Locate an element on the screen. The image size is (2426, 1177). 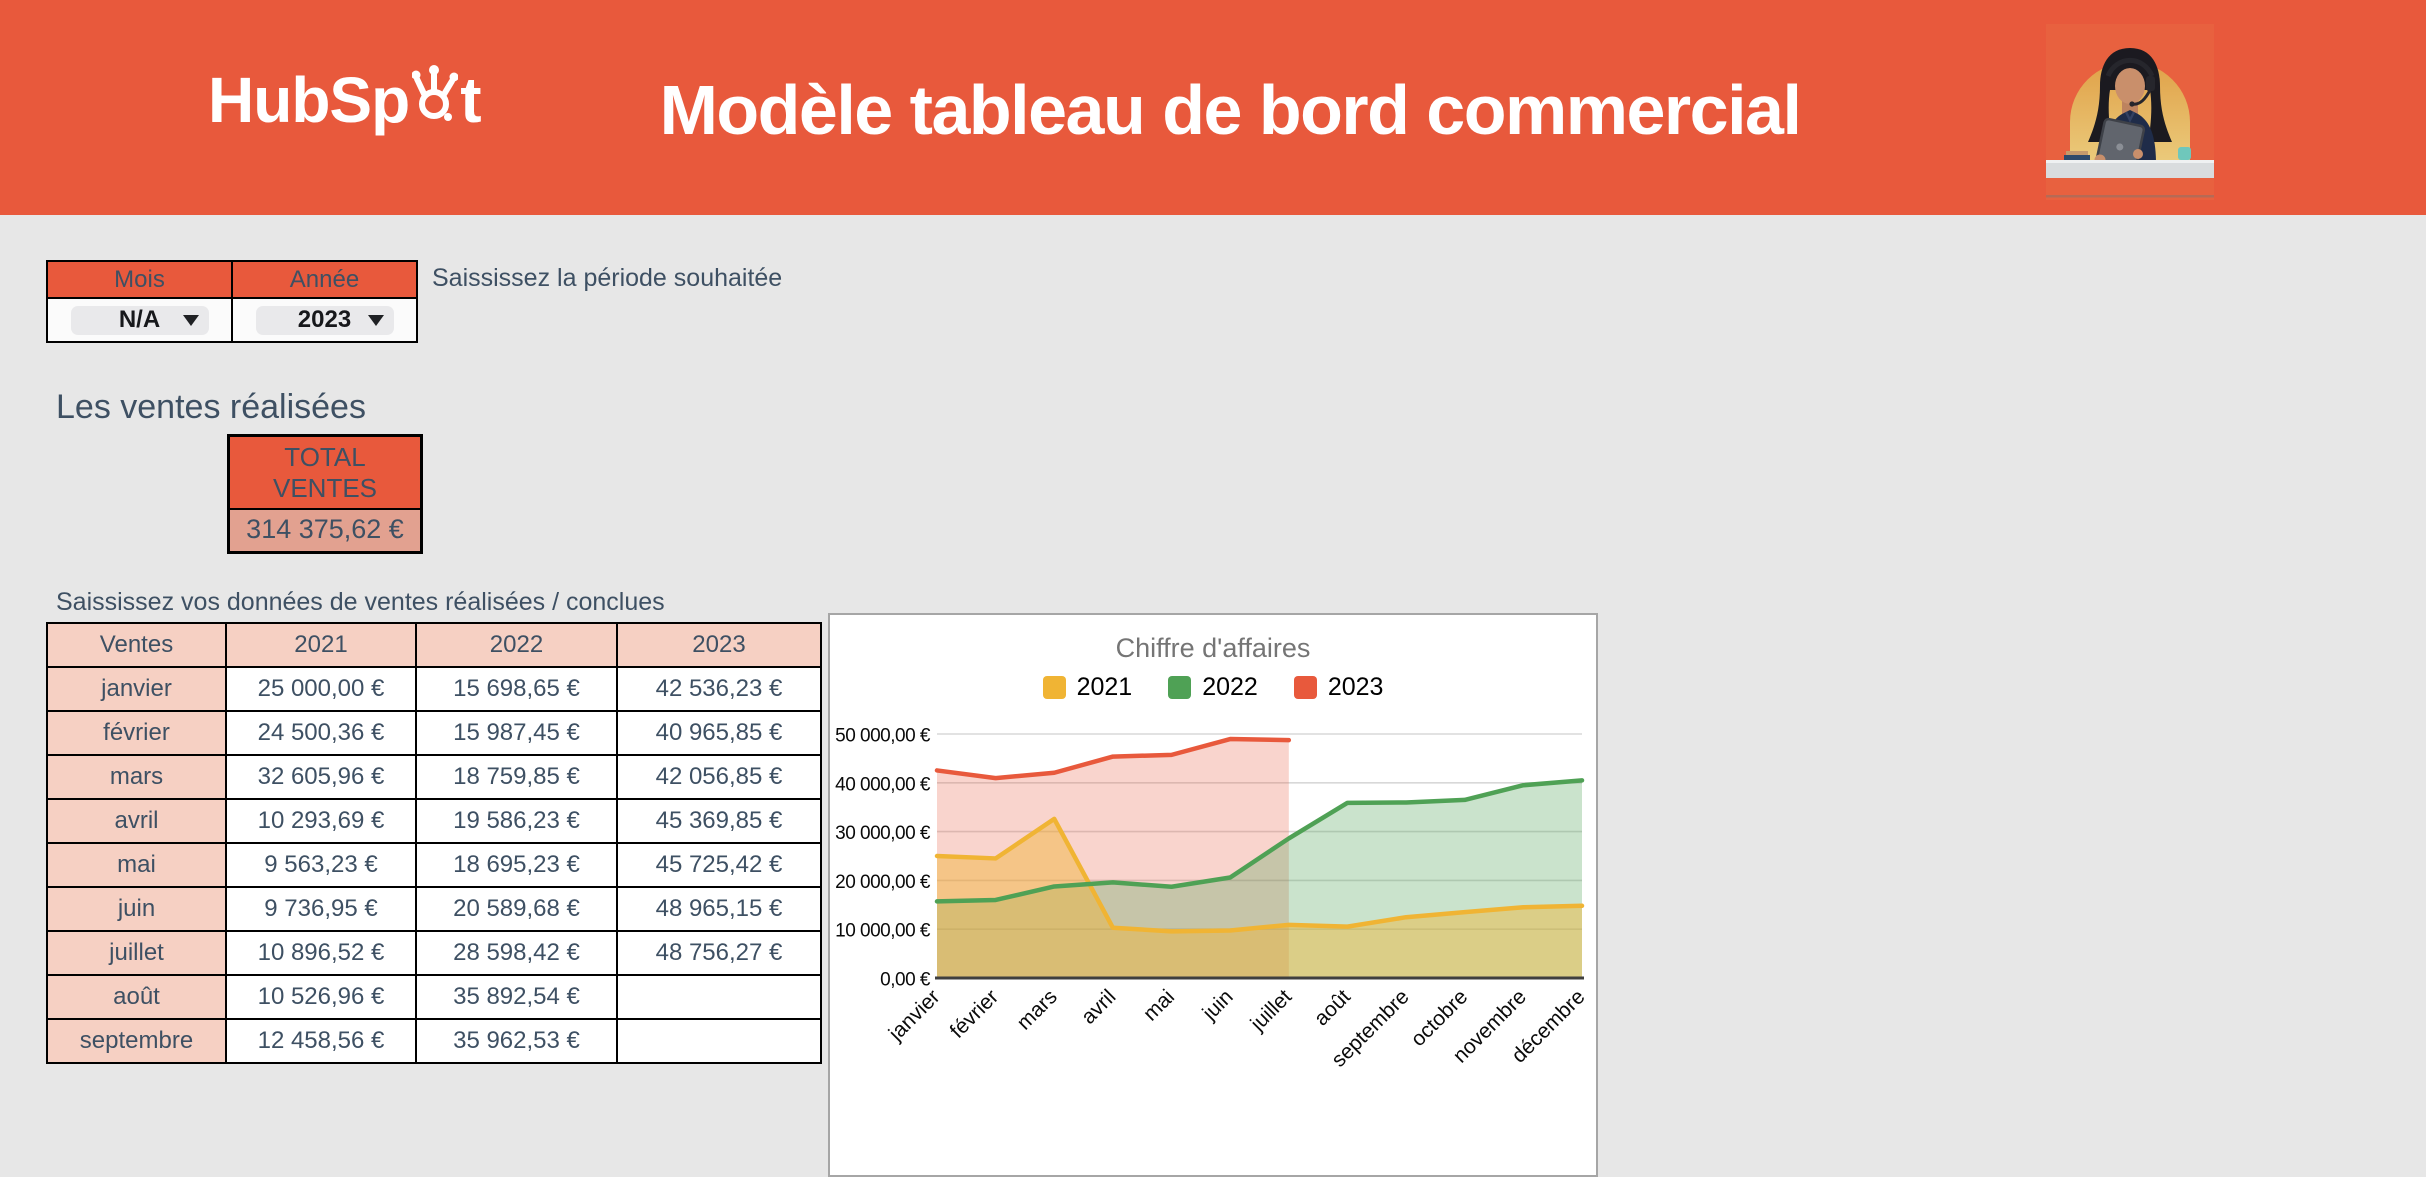
legend-item: 2021 is located at coordinates (1087, 687).